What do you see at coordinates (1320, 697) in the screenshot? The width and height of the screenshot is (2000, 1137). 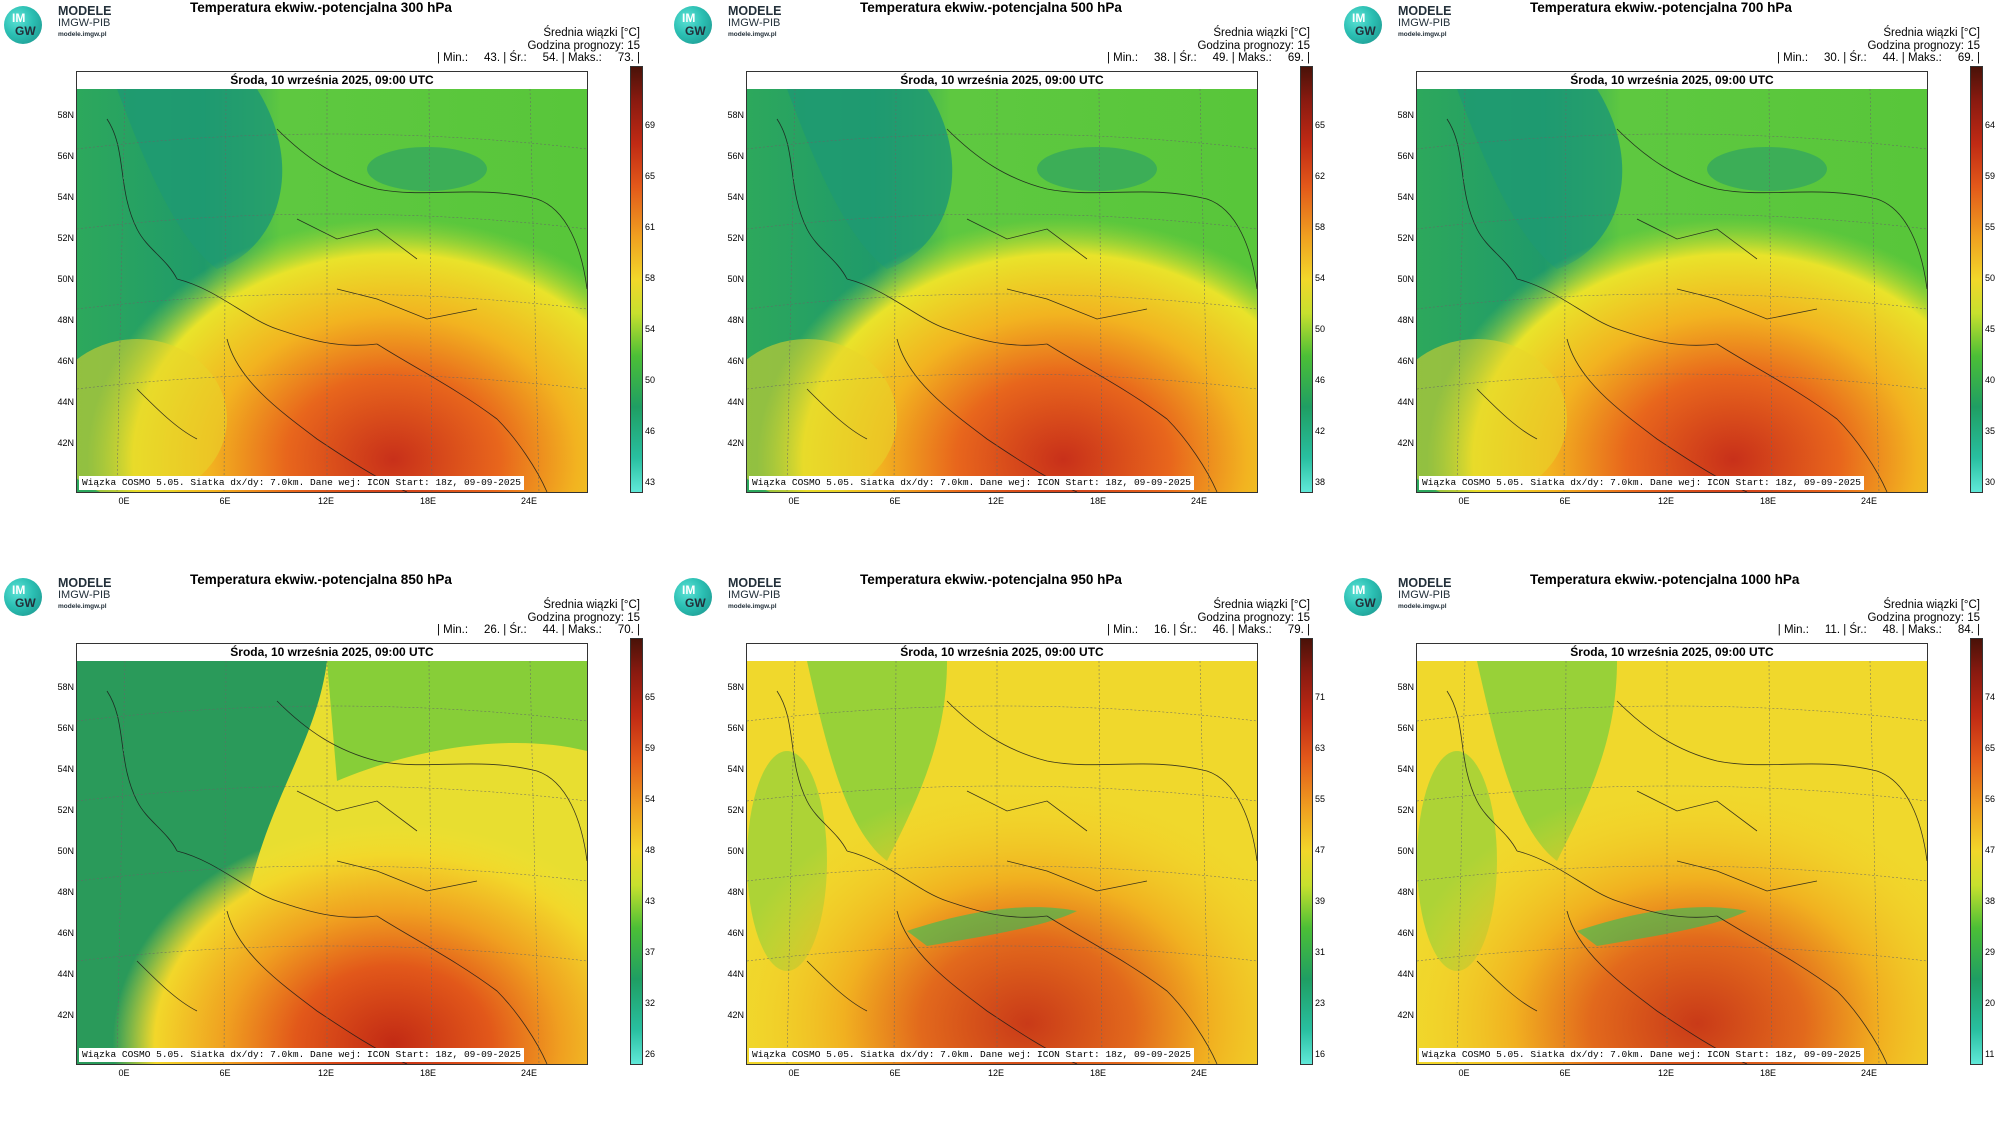 I see `colorbar-tick-label: 71` at bounding box center [1320, 697].